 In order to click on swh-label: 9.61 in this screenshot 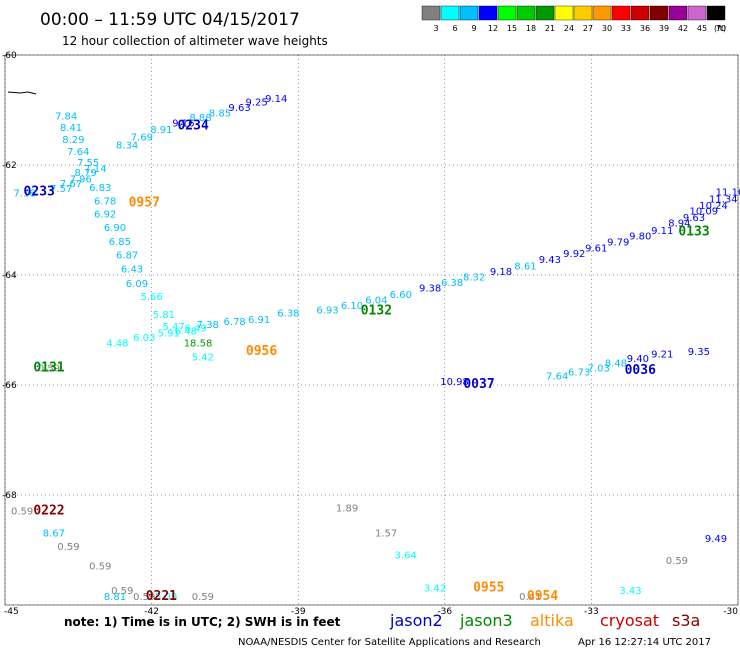, I will do `click(596, 248)`.